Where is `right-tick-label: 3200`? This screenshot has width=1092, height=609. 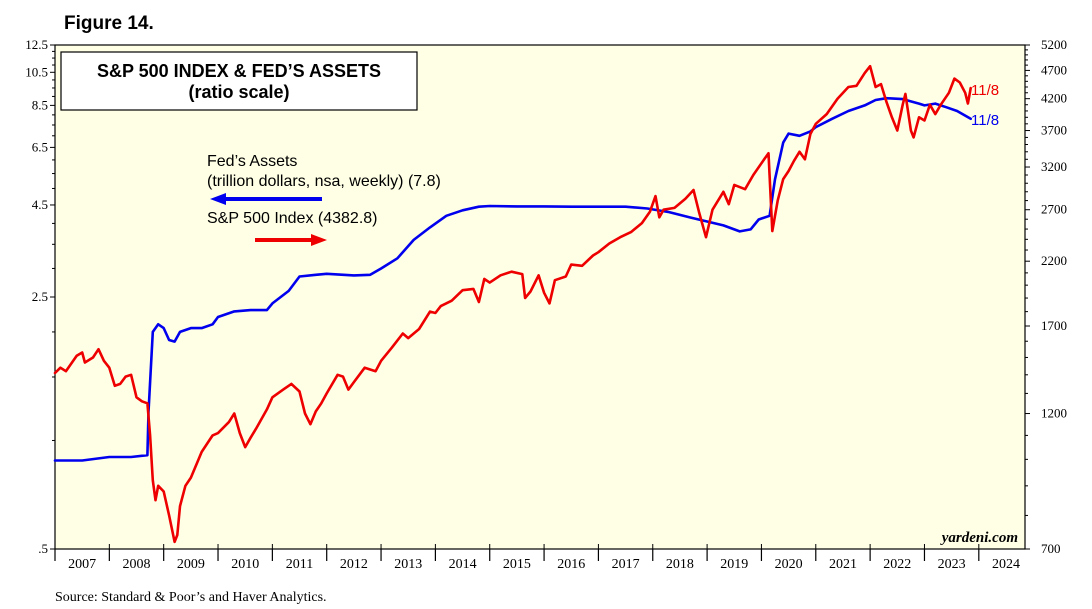
right-tick-label: 3200 is located at coordinates (1054, 166).